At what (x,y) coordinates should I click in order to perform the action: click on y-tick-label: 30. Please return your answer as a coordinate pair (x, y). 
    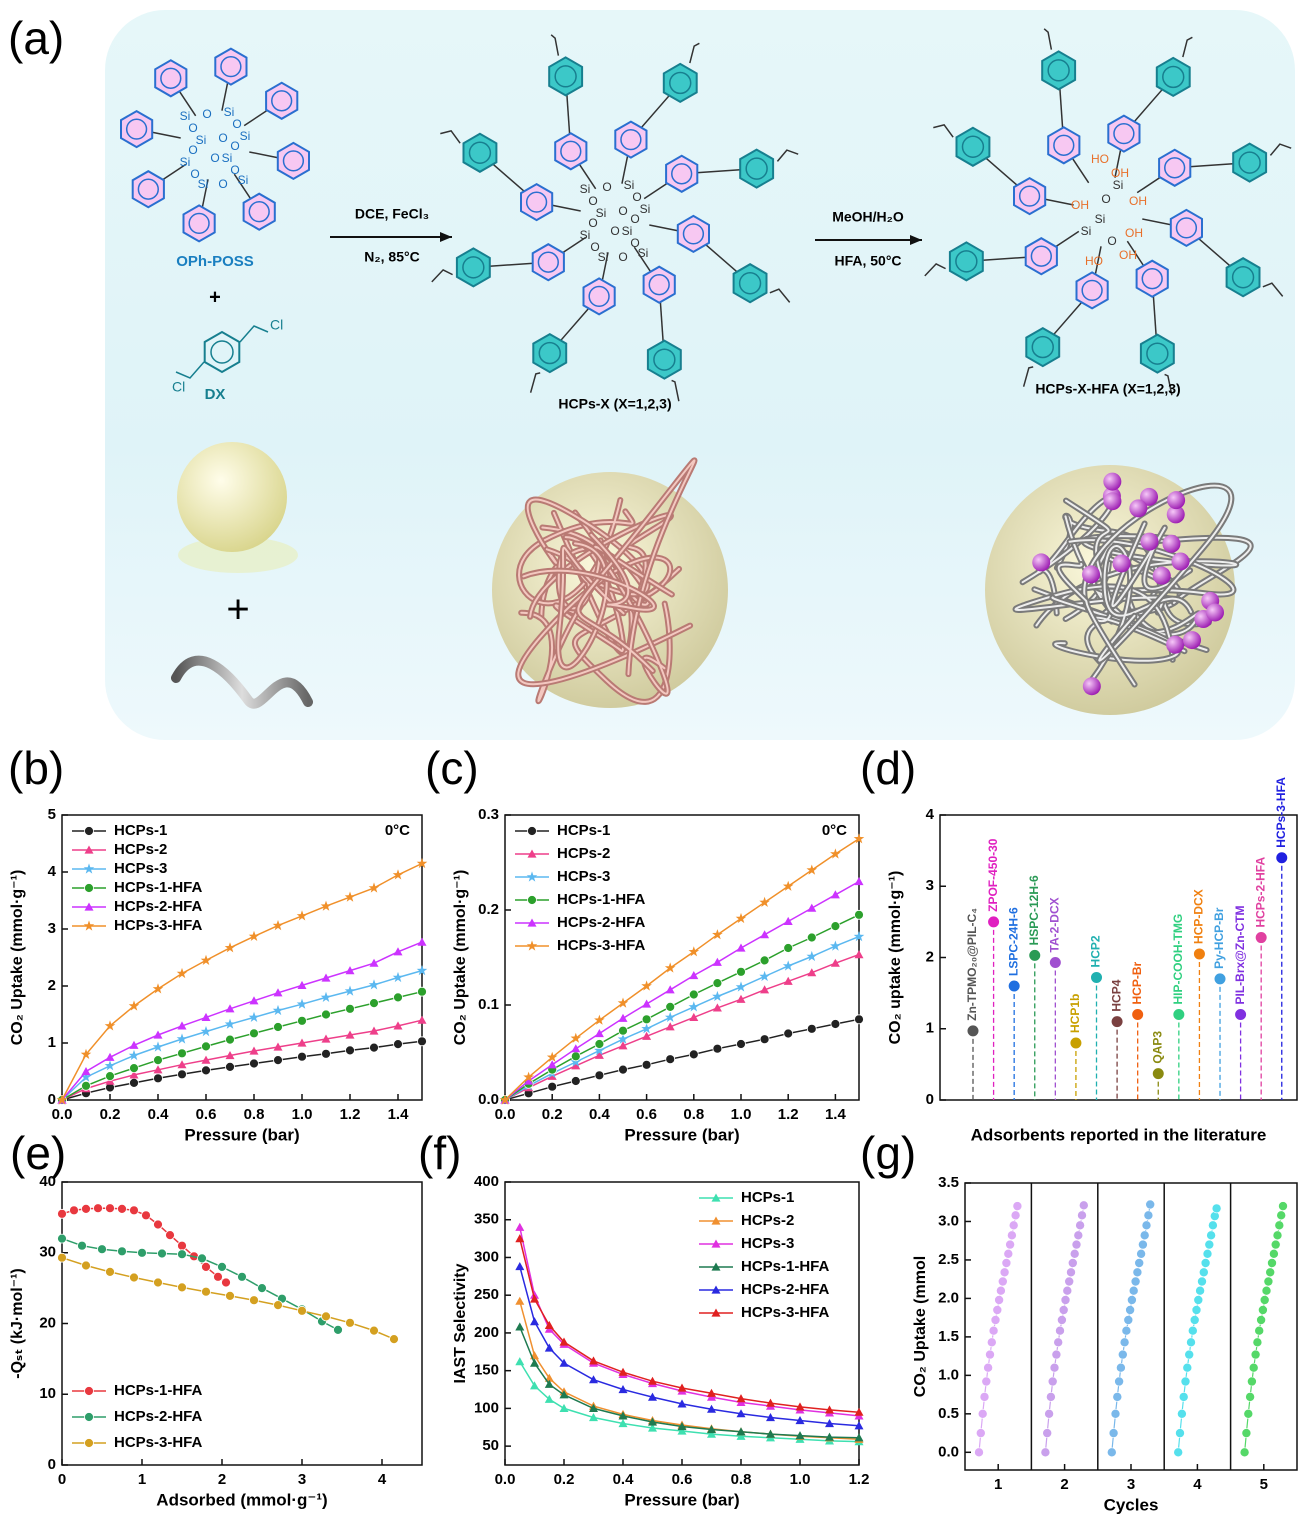
    Looking at the image, I should click on (47, 1252).